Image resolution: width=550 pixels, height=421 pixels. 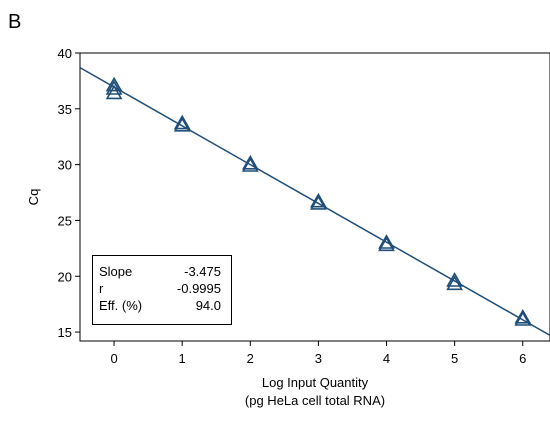 I want to click on x-tick-label: 5, so click(x=454, y=358).